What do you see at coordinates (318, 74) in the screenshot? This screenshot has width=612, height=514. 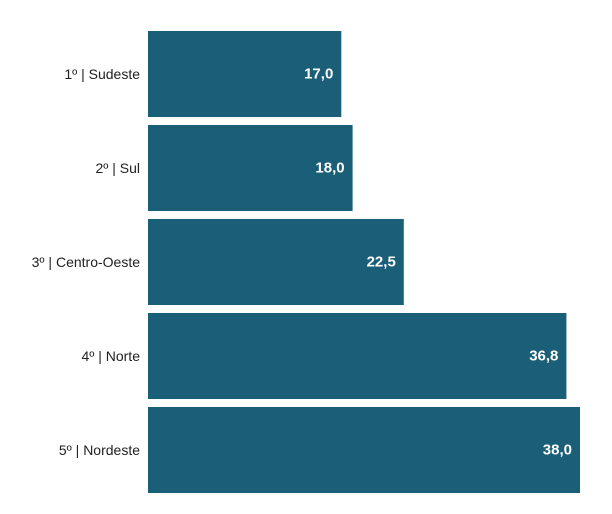 I see `value-label: 17,0` at bounding box center [318, 74].